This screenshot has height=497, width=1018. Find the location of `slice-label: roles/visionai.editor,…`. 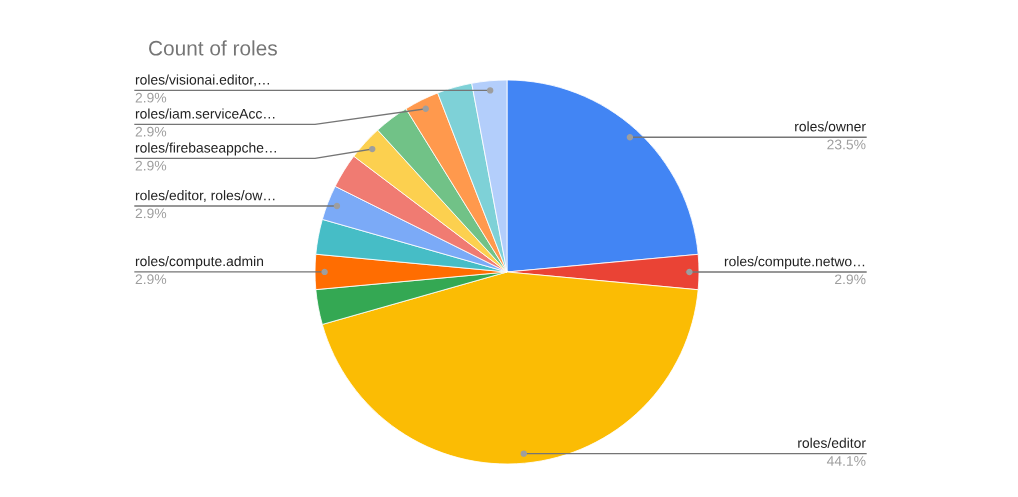

slice-label: roles/visionai.editor,… is located at coordinates (202, 80).